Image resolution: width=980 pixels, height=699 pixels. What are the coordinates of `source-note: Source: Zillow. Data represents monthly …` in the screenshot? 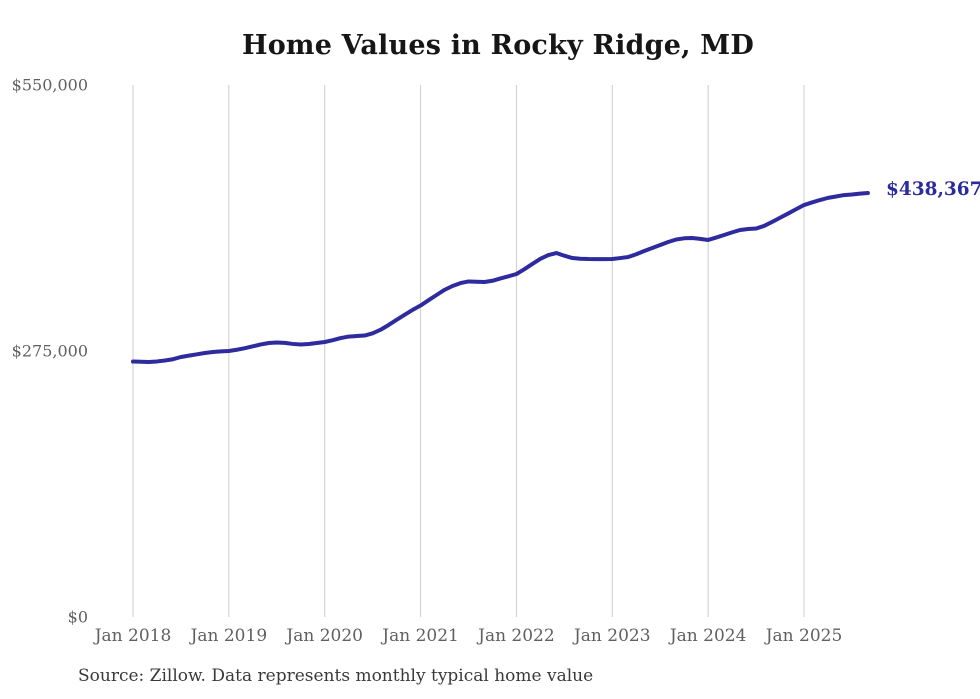 It's located at (336, 676).